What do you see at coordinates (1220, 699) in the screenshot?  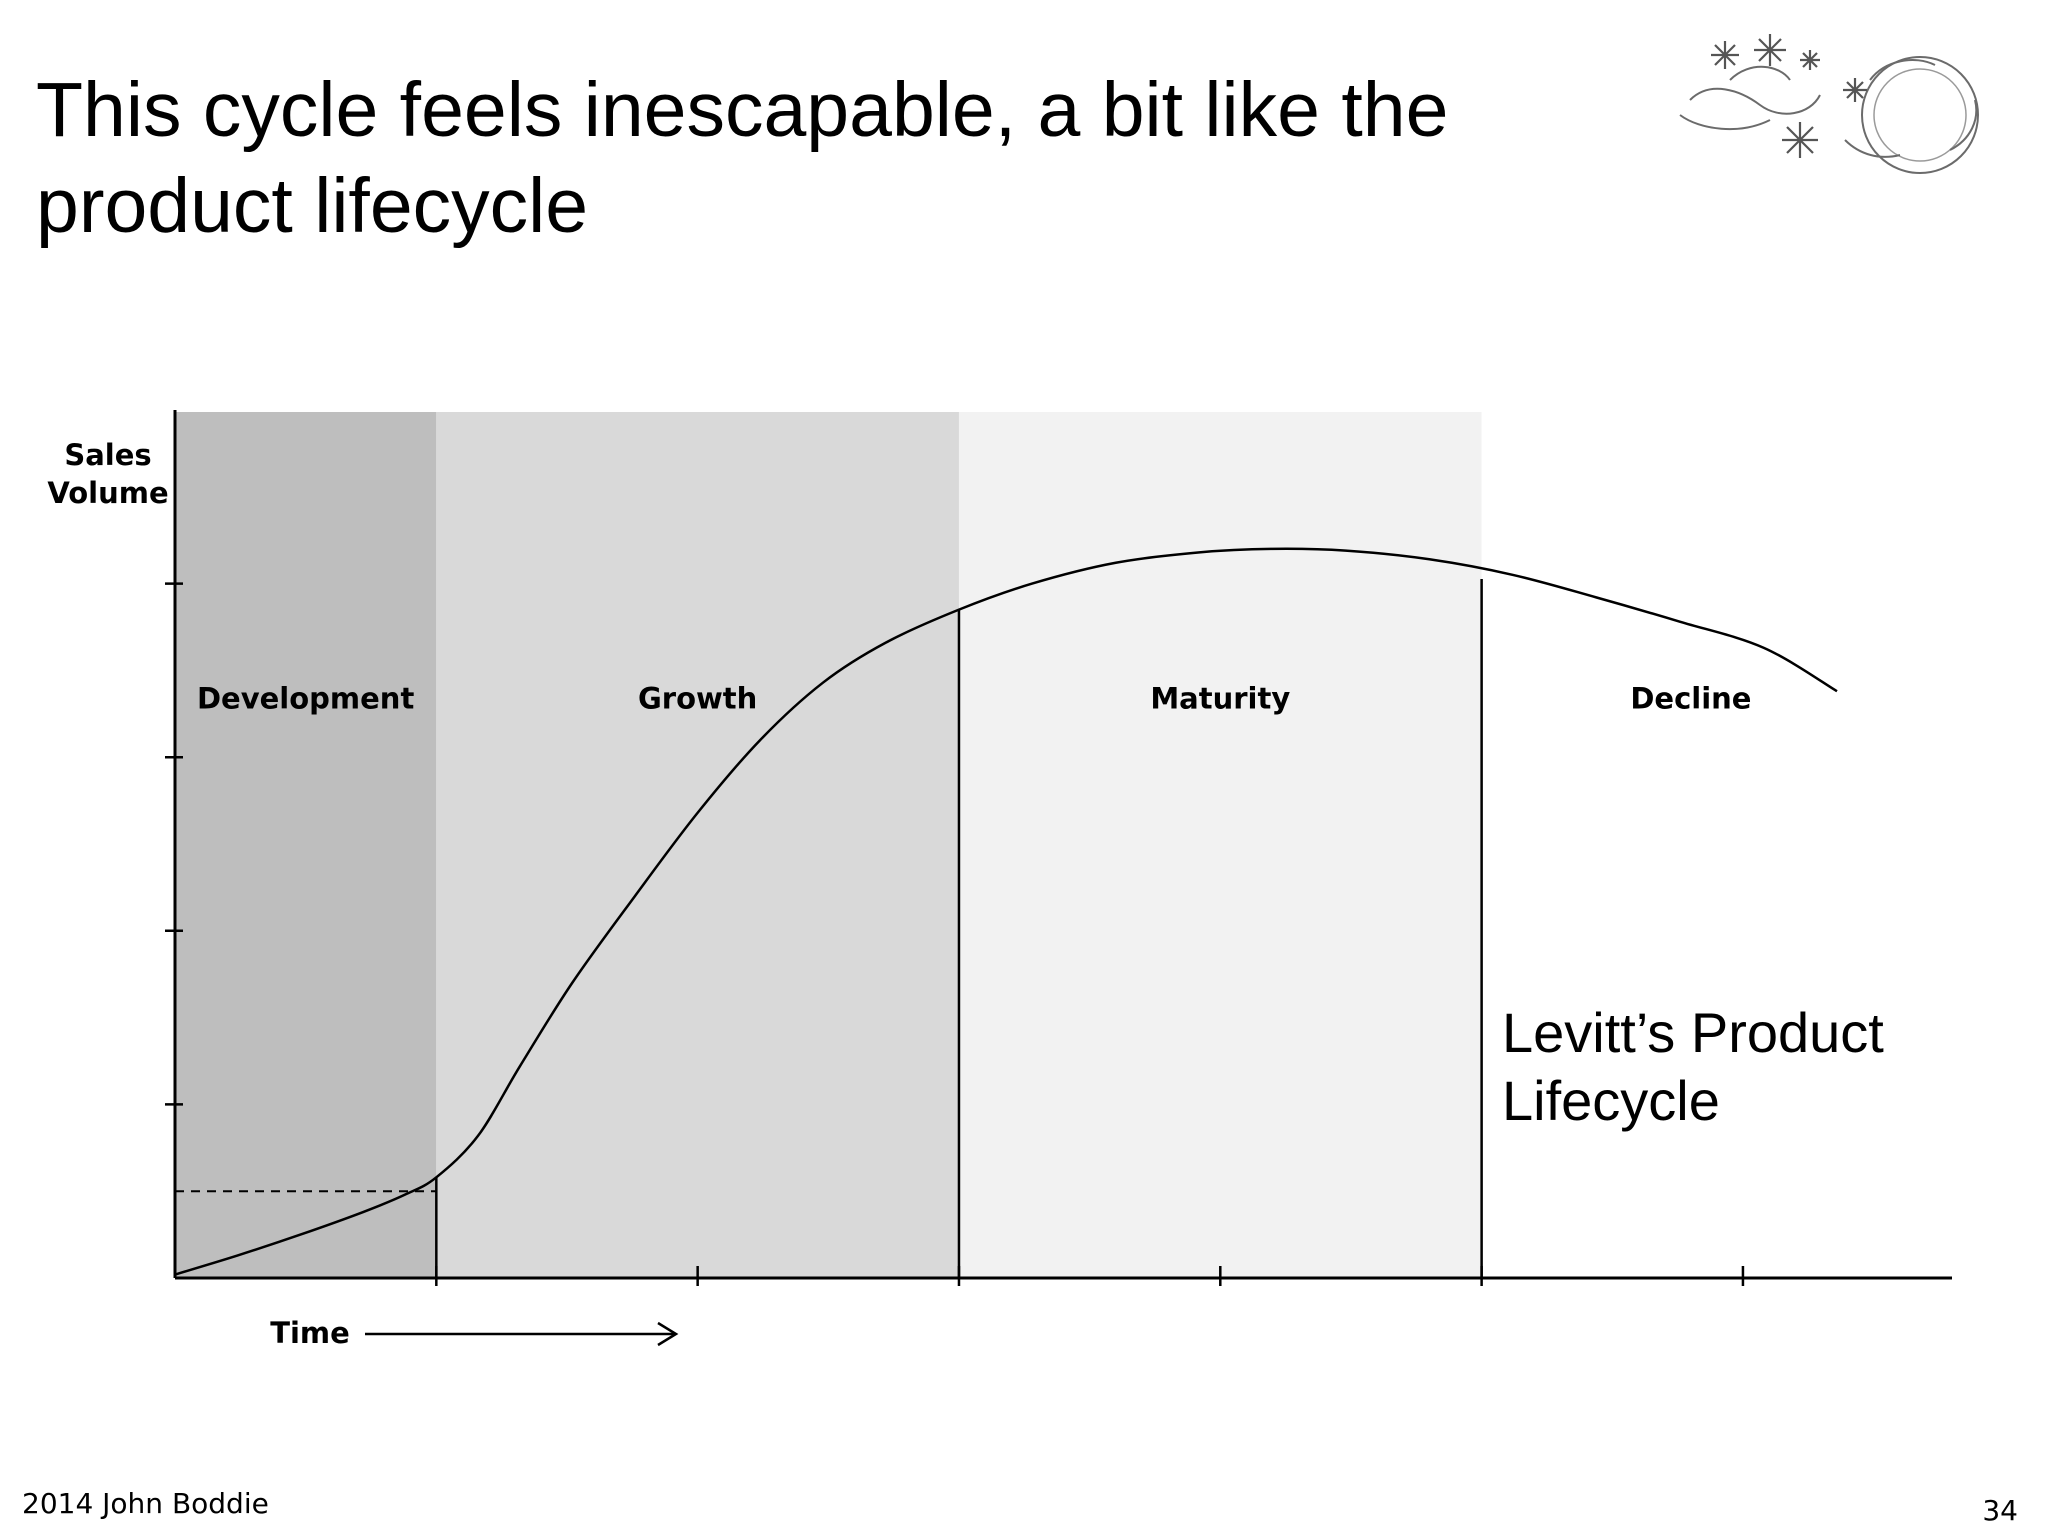 I see `stage-label-maturity: Maturity` at bounding box center [1220, 699].